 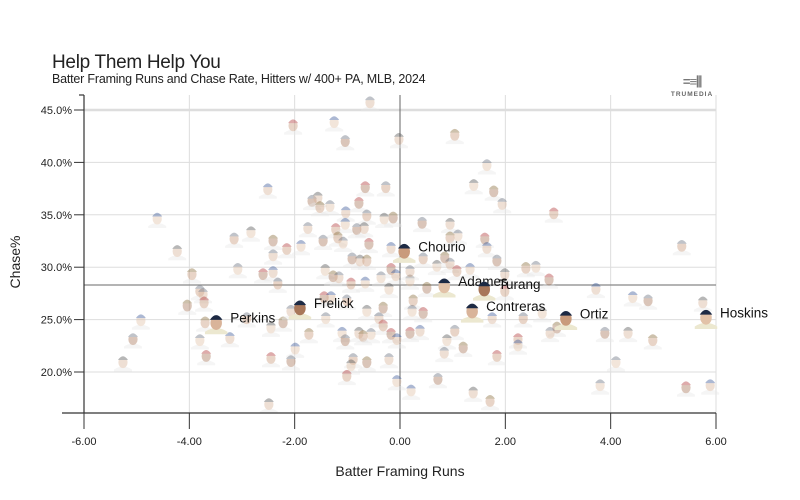 What do you see at coordinates (505, 442) in the screenshot?
I see `x-tick-label: 2.00` at bounding box center [505, 442].